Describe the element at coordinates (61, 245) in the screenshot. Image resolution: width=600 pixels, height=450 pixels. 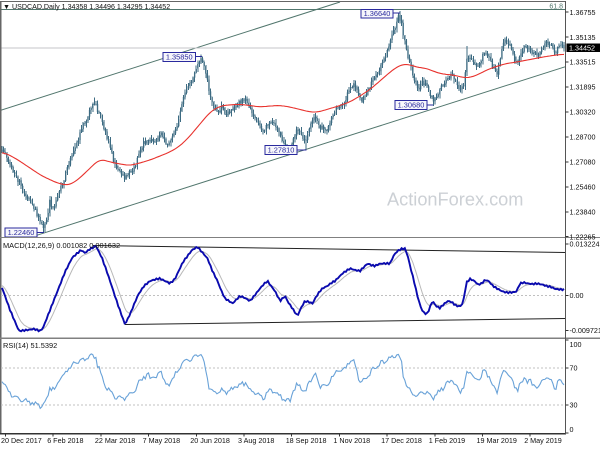
I see `svg-text:MACD(12,26,9) 0.001082 0.00163: MACD(12,26,9) 0.001082 0.001632` at that location.